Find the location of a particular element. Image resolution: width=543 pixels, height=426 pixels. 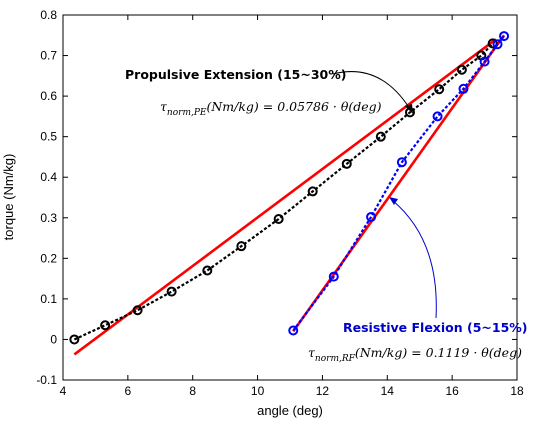

resistive-arrowhead is located at coordinates (393, 201).